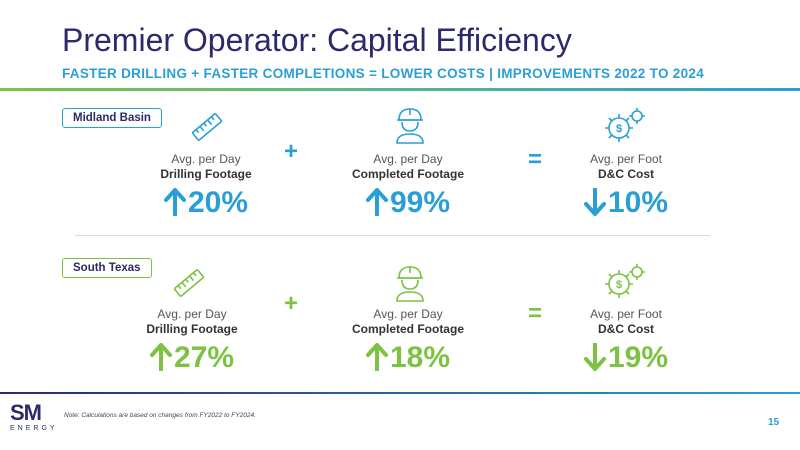 Image resolution: width=800 pixels, height=450 pixels. What do you see at coordinates (638, 202) in the screenshot?
I see `metric-value-text: 10%` at bounding box center [638, 202].